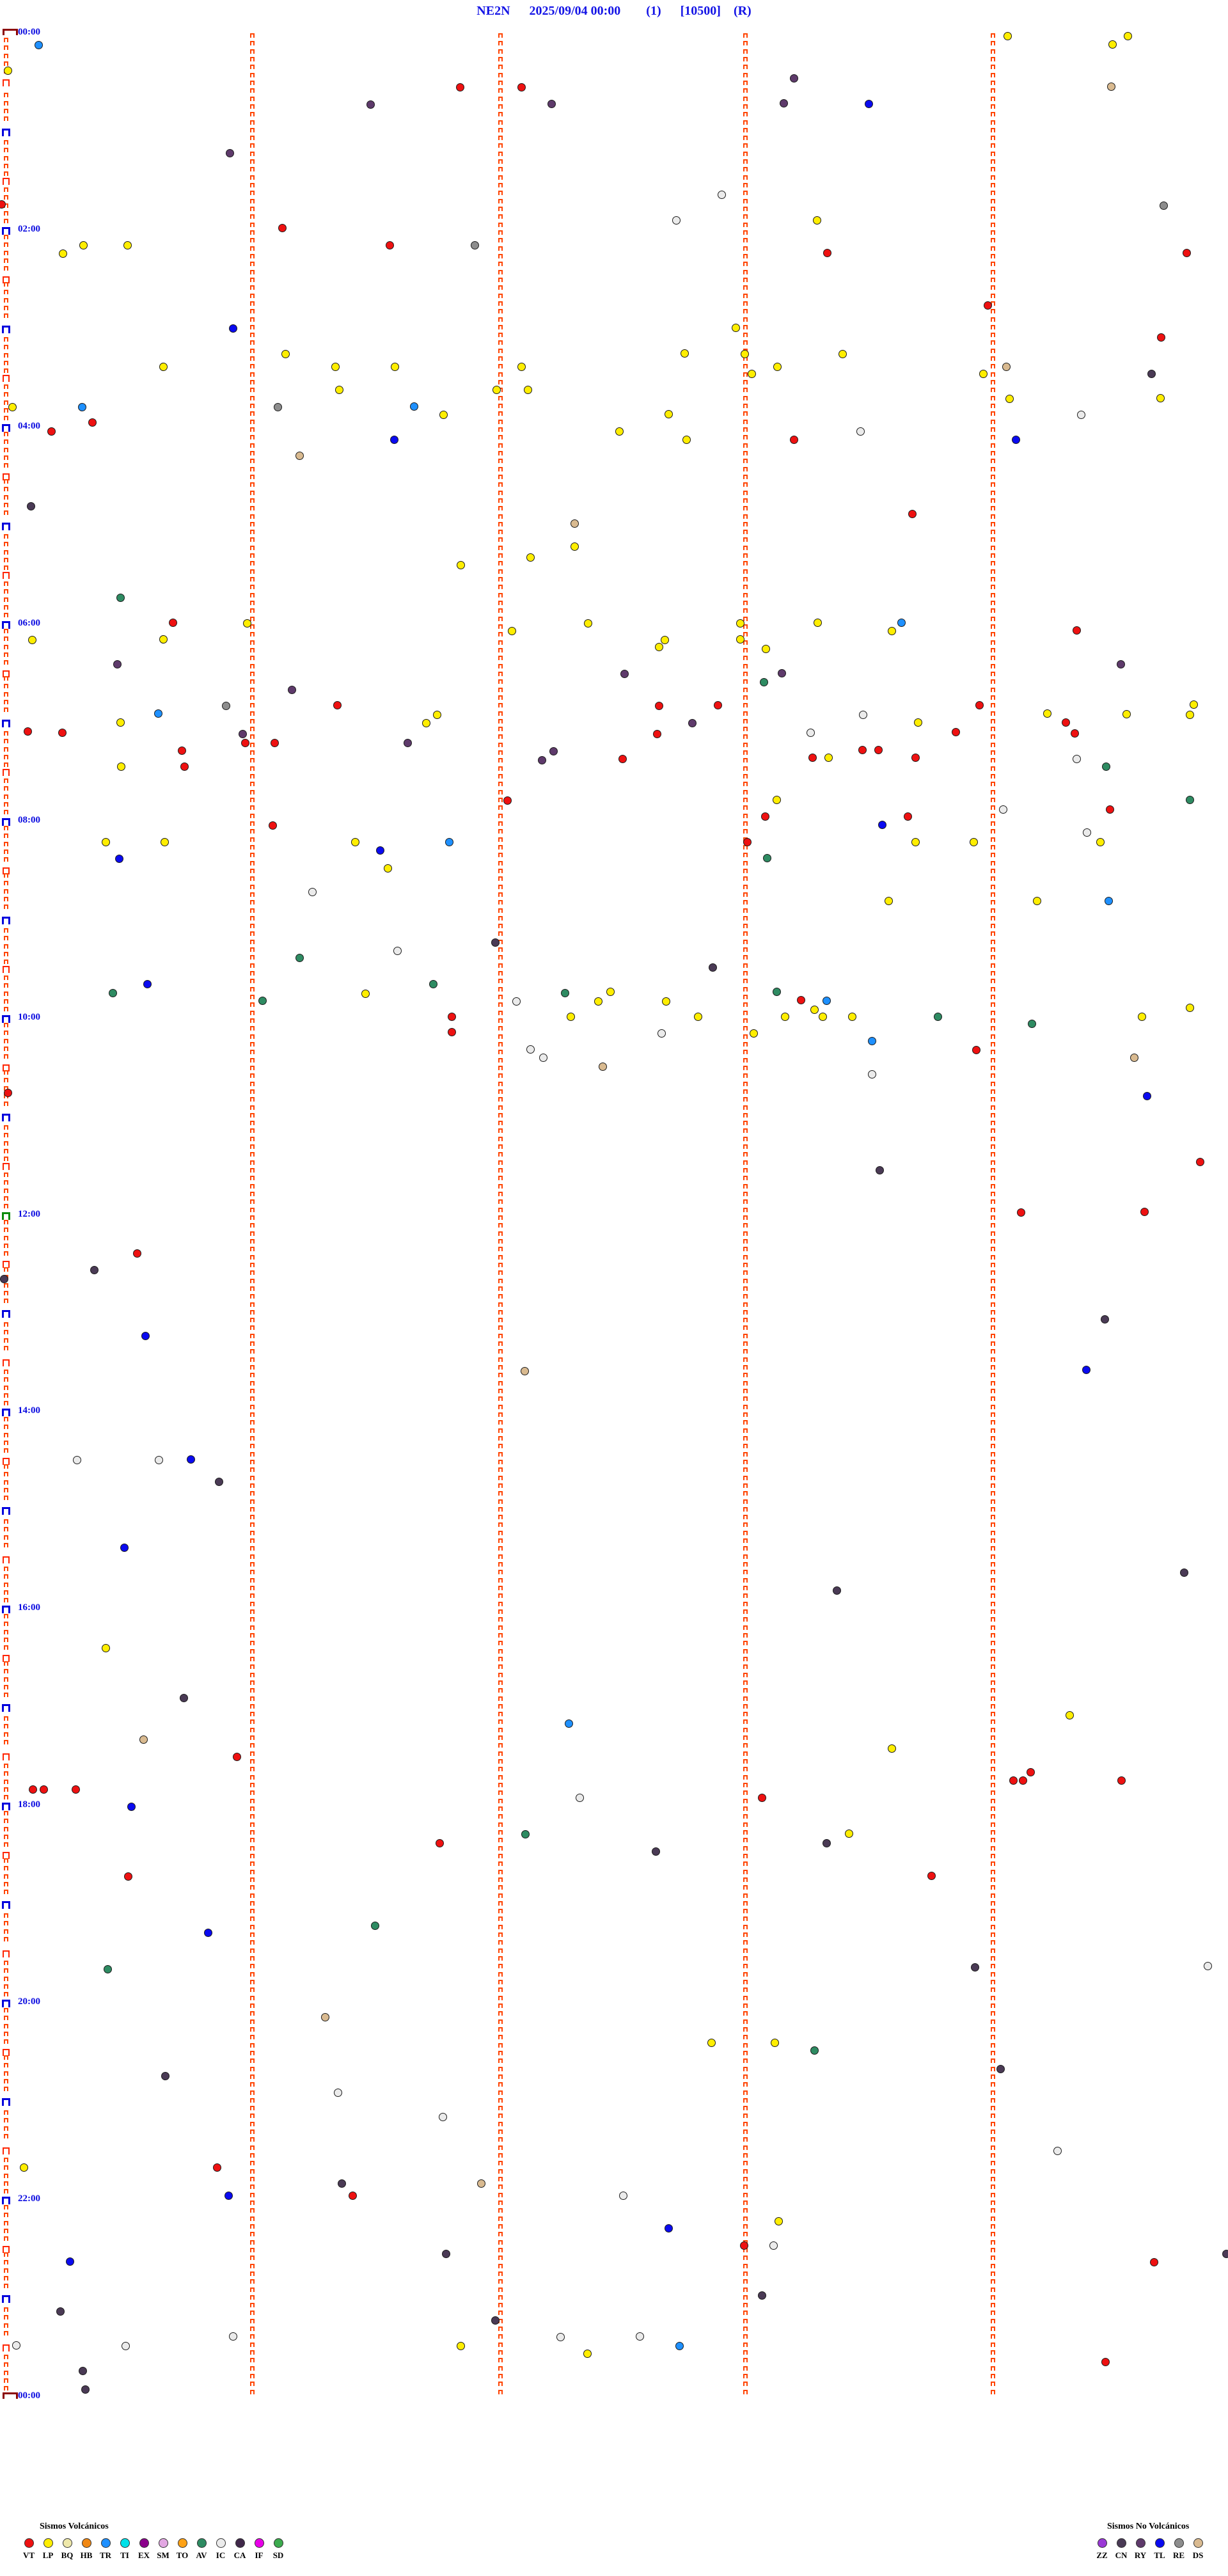  I want to click on legend-item-IC: IC, so click(220, 2549).